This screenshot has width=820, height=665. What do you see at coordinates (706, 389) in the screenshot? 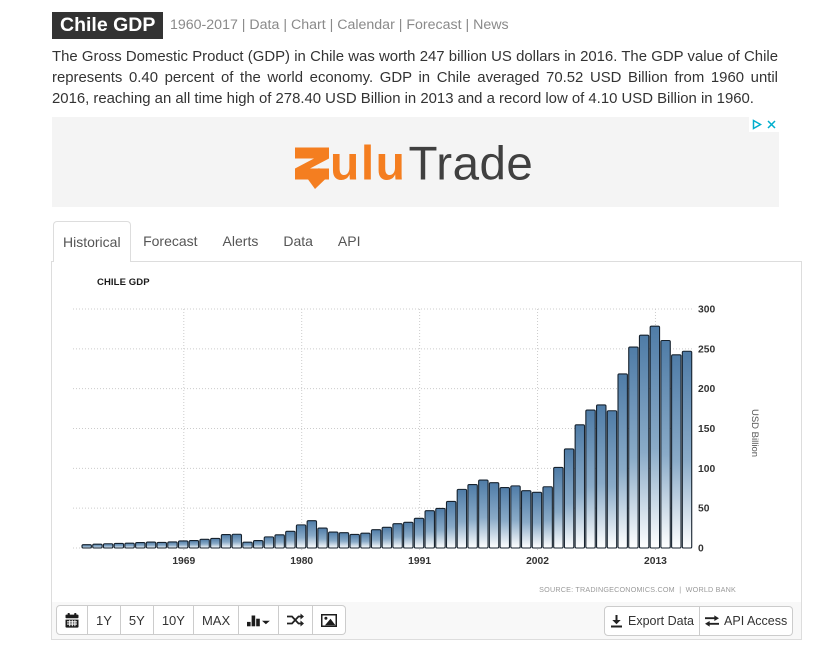
I see `svg-text: 200` at bounding box center [706, 389].